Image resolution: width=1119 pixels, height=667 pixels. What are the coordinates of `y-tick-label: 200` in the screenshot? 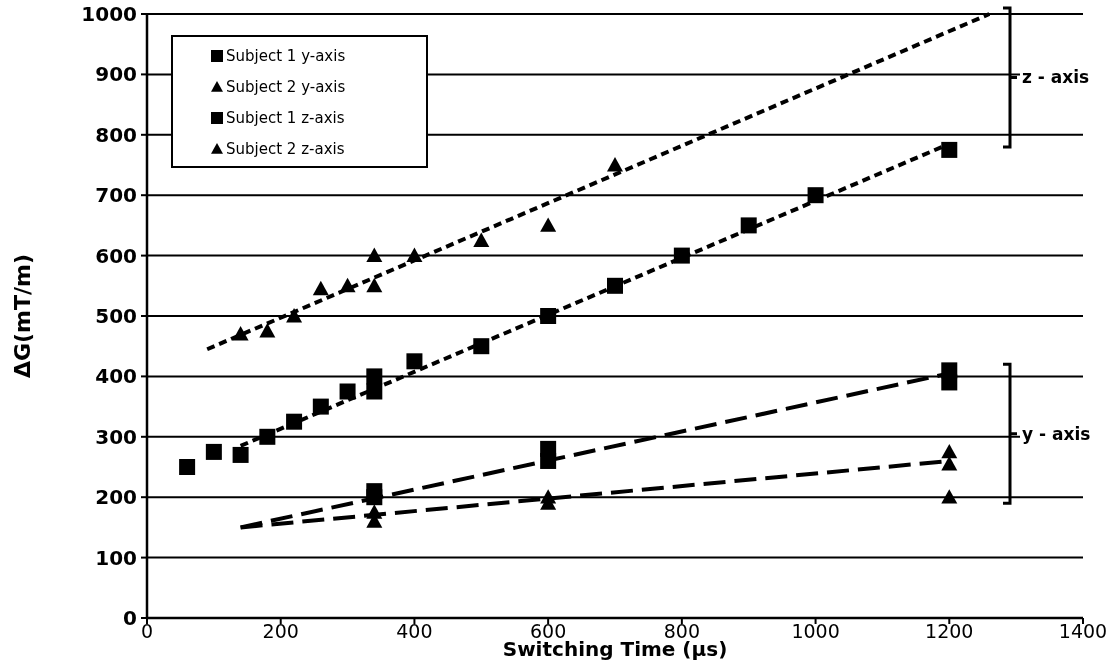 It's located at (116, 497).